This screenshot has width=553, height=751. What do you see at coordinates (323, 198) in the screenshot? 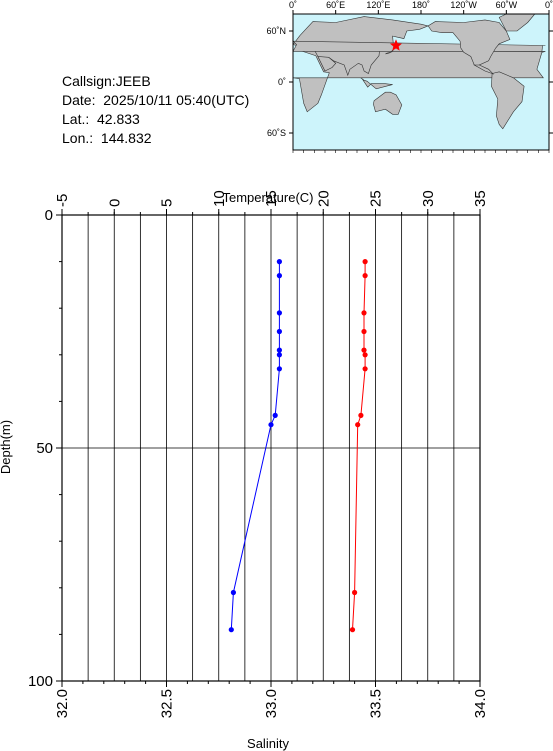
I see `temperature-tick-label: 20` at bounding box center [323, 198].